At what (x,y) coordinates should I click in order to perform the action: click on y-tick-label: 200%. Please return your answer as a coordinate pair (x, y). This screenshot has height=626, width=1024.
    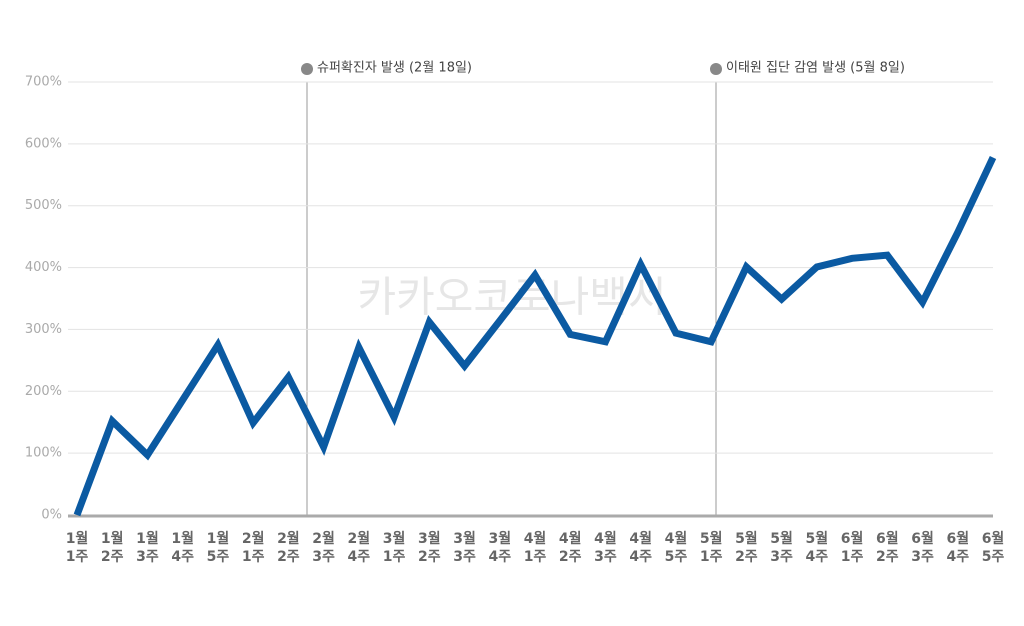
    Looking at the image, I should click on (43, 391).